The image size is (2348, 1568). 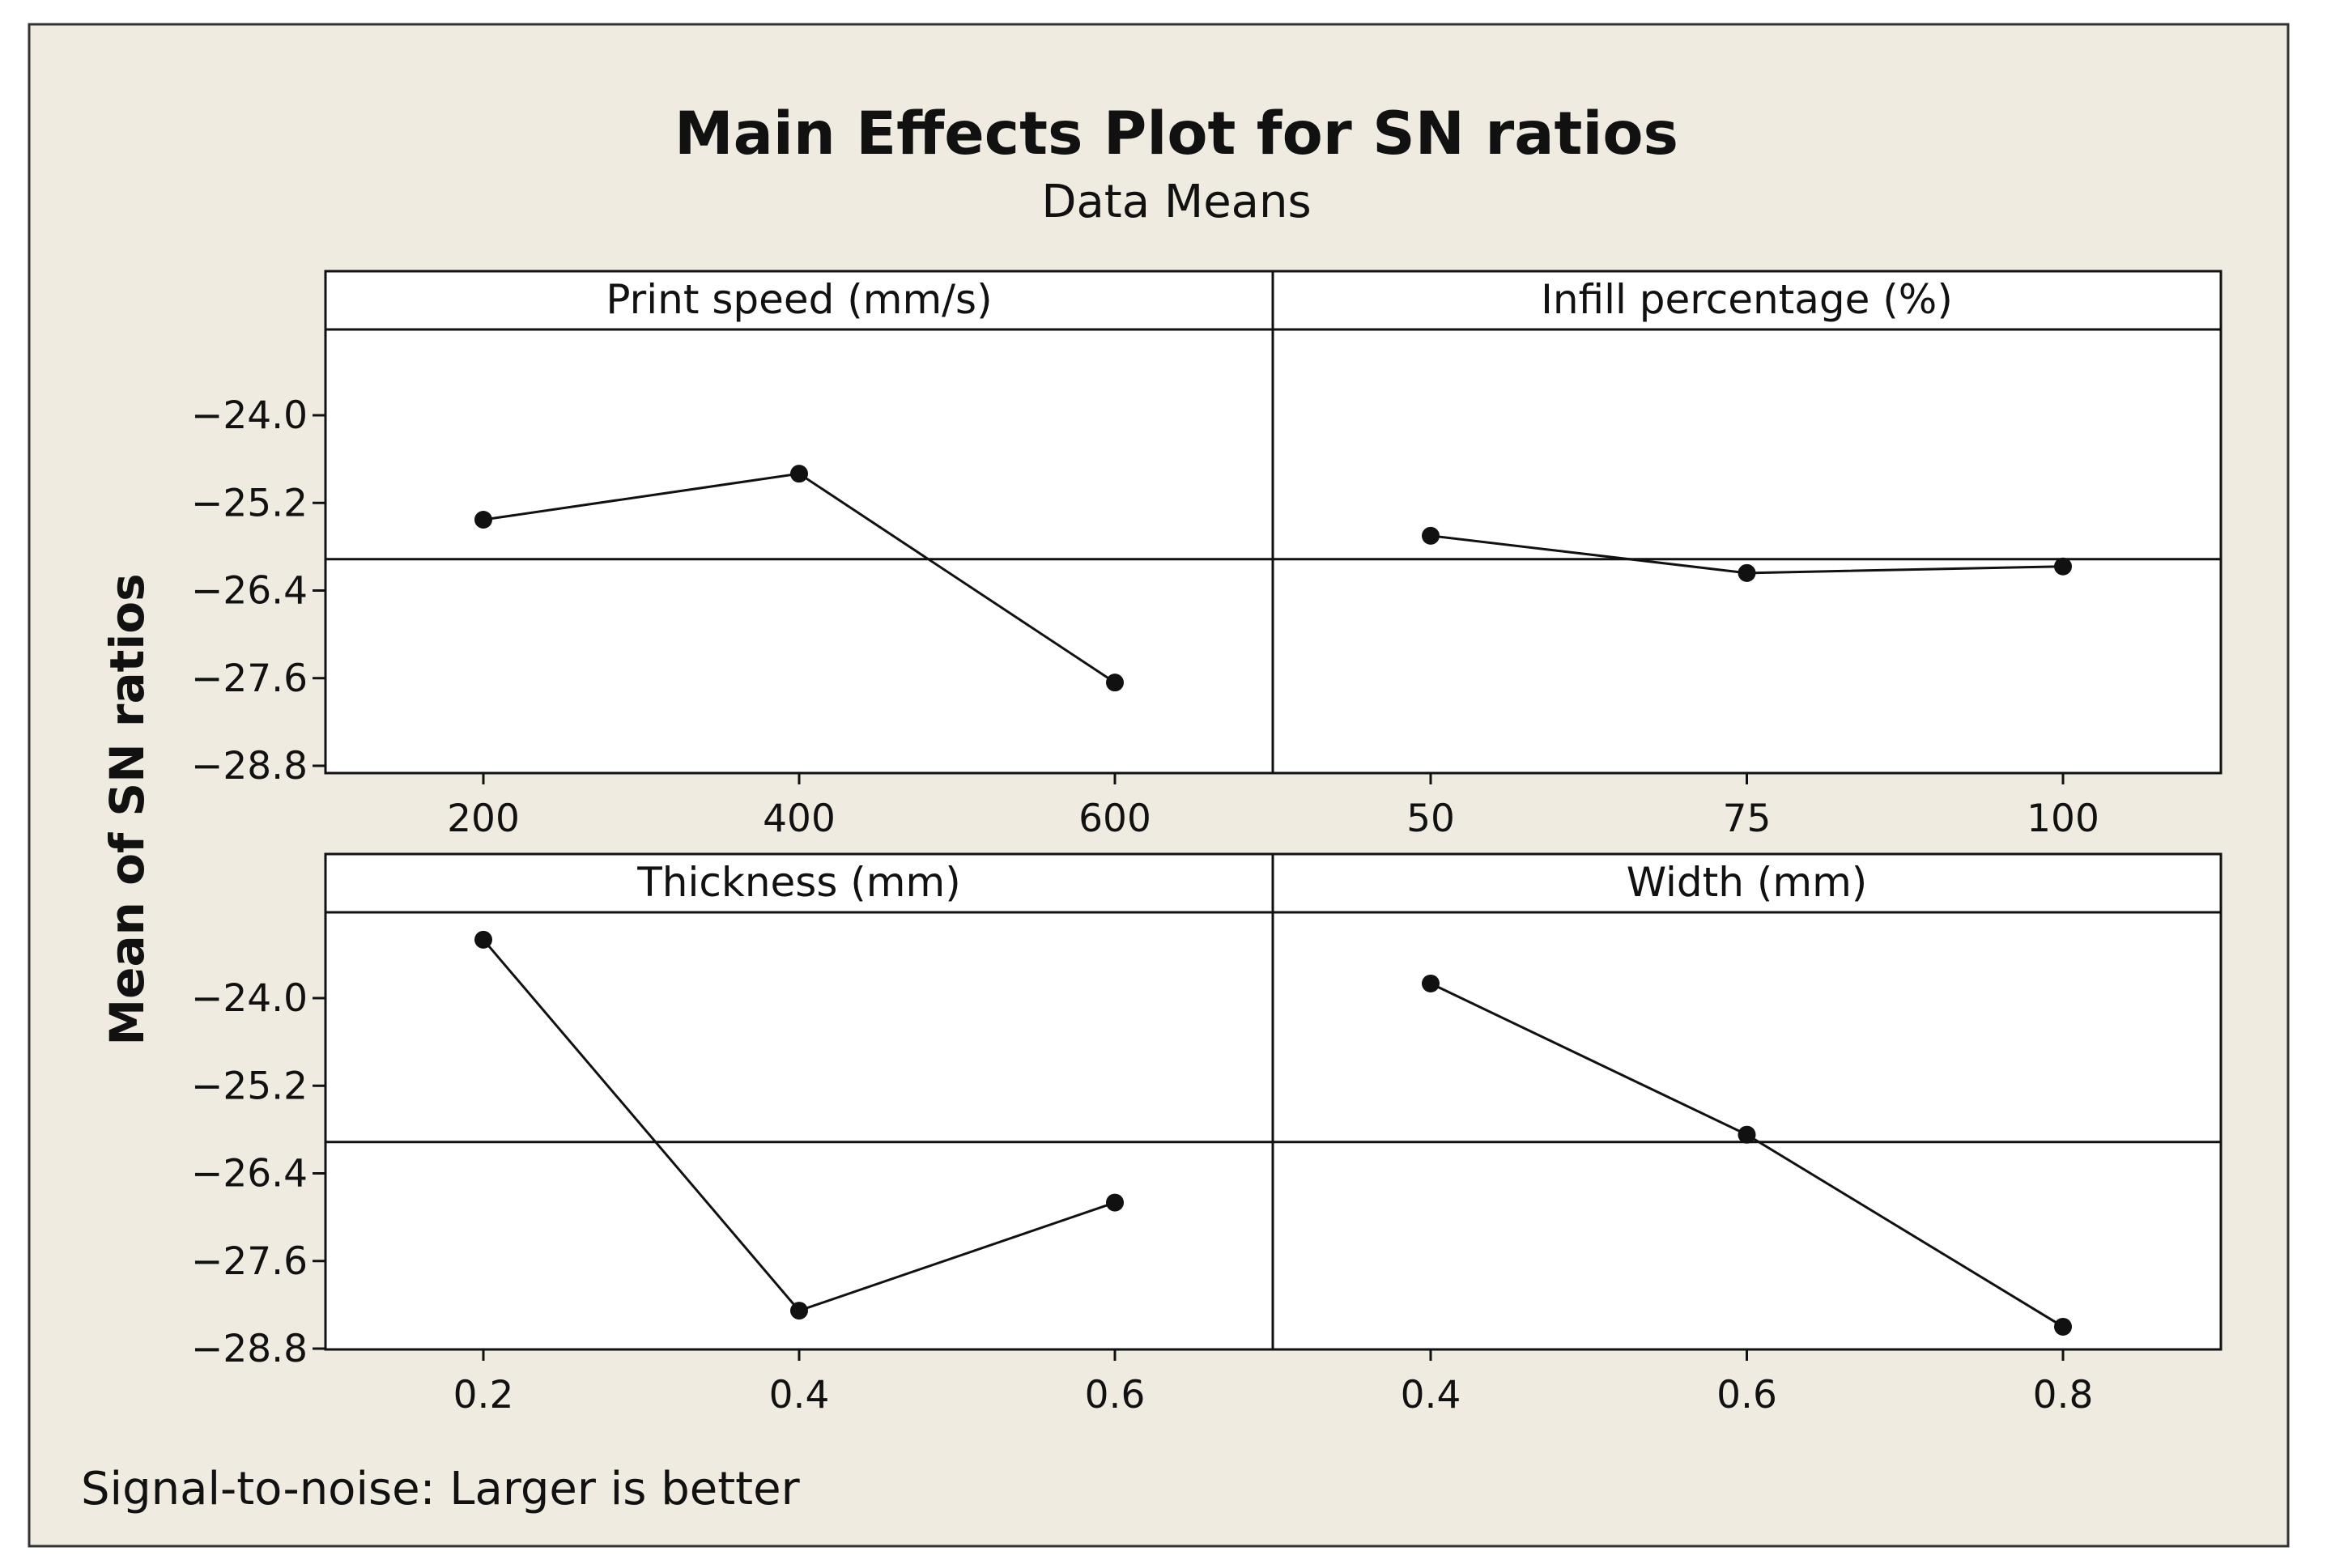 What do you see at coordinates (1430, 819) in the screenshot?
I see `x-tick-label: 50` at bounding box center [1430, 819].